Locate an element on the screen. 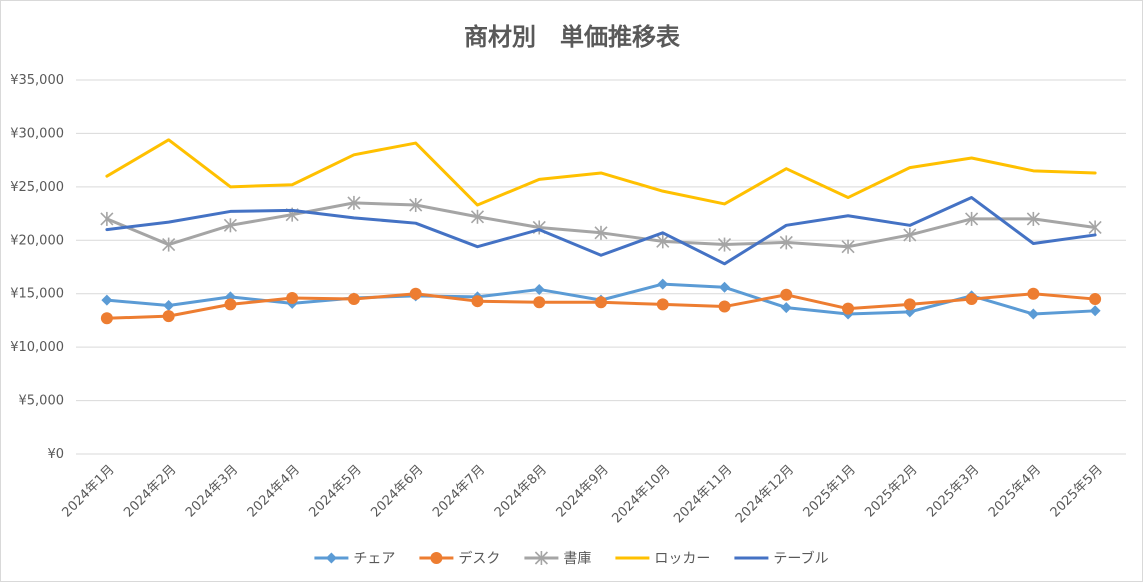 The image size is (1143, 582). legend: チェア デスク 書庫 ロッカー テーブル is located at coordinates (571, 558).